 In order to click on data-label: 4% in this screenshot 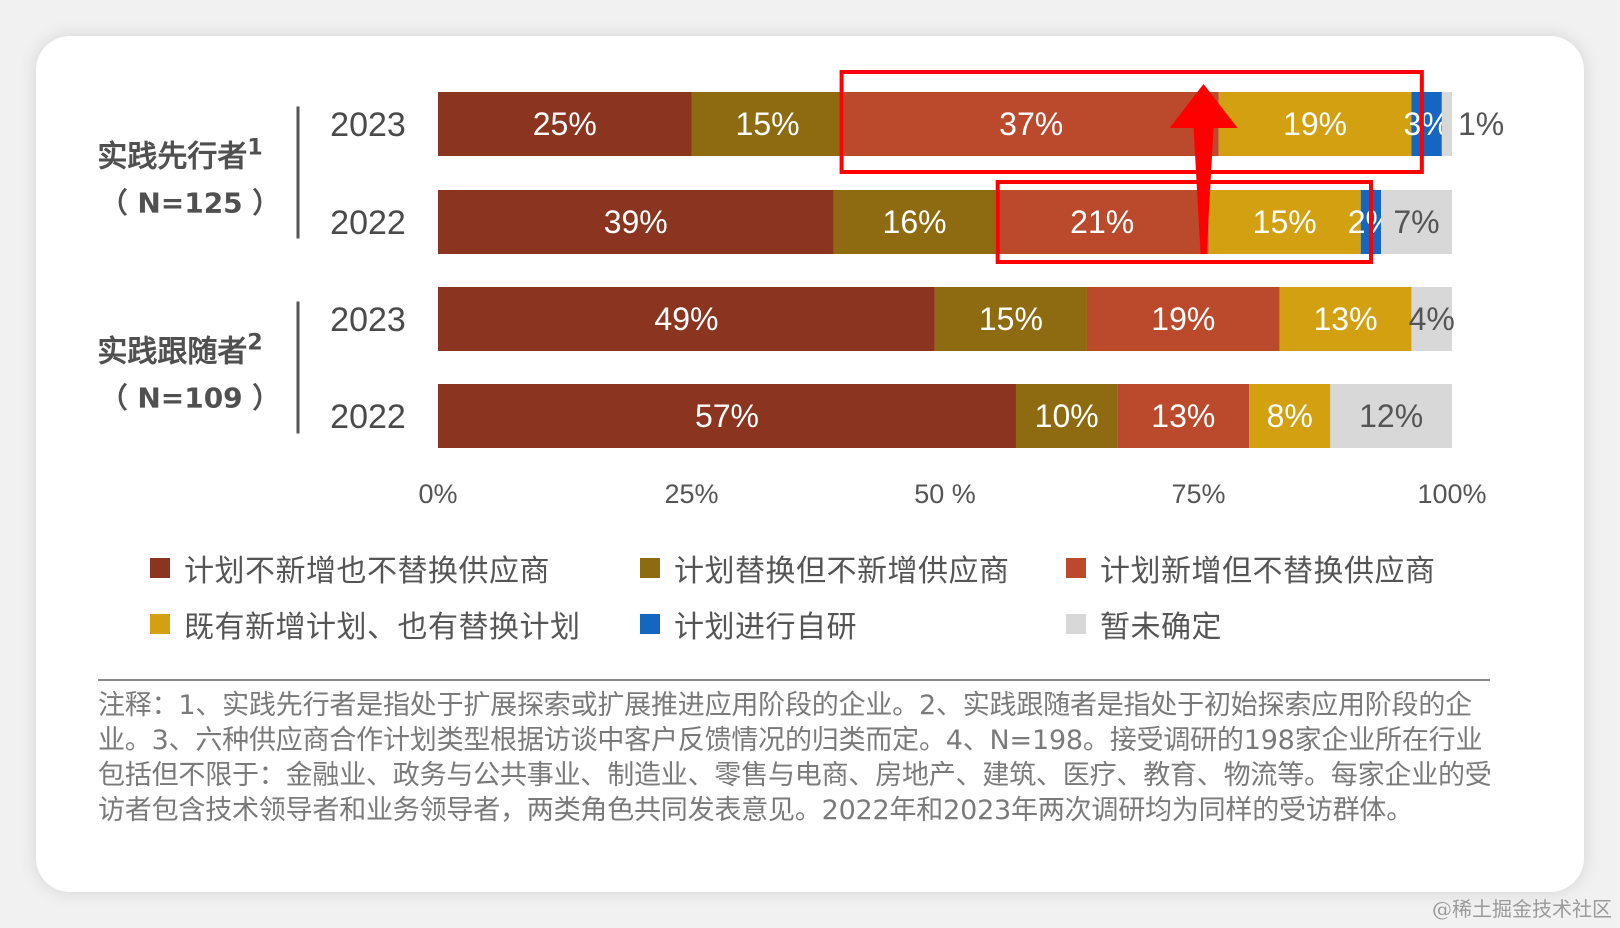, I will do `click(1432, 319)`.